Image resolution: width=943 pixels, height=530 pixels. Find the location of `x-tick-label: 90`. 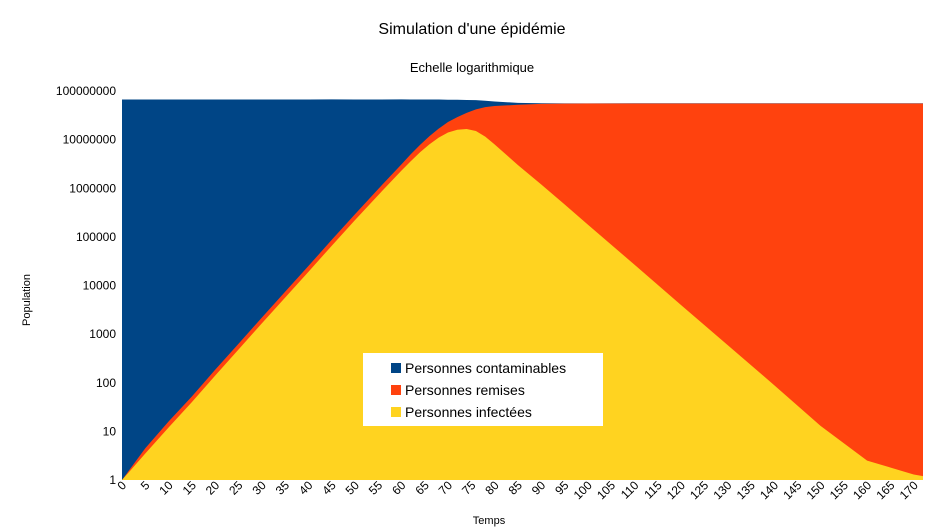

x-tick-label: 90 is located at coordinates (539, 488).